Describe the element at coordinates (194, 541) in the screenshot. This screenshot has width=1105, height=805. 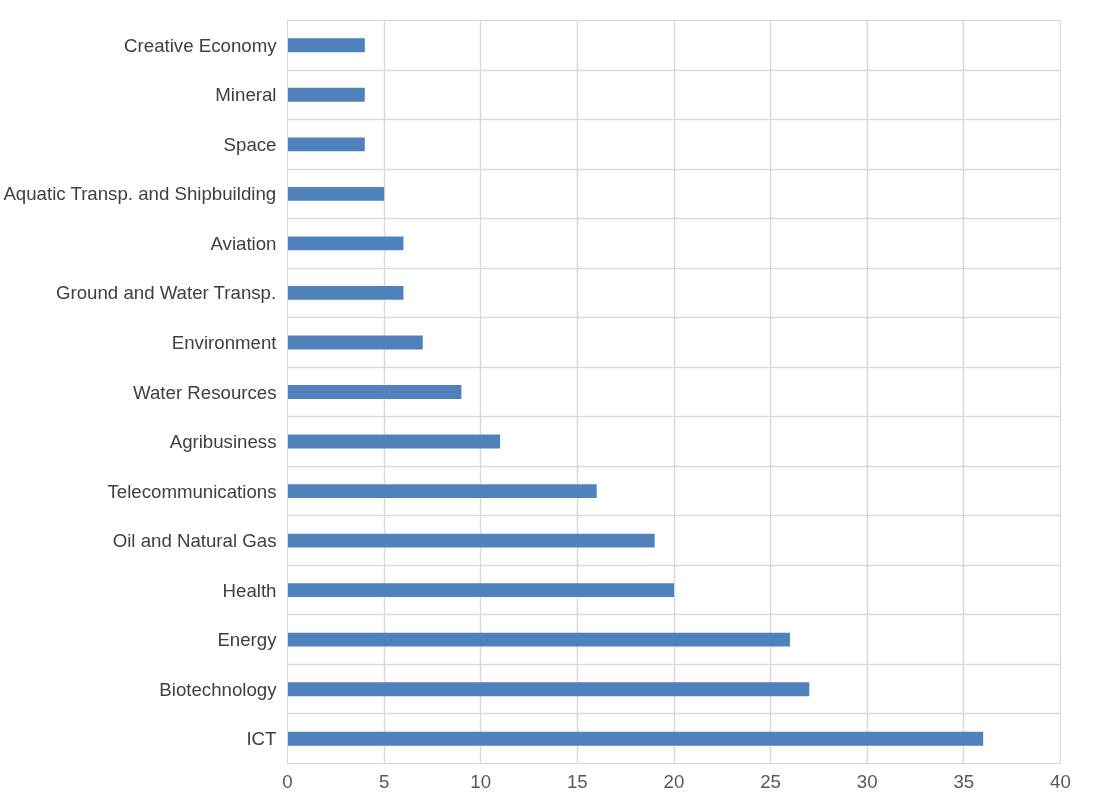
I see `y-tick-label: Oil and Natural Gas` at that location.